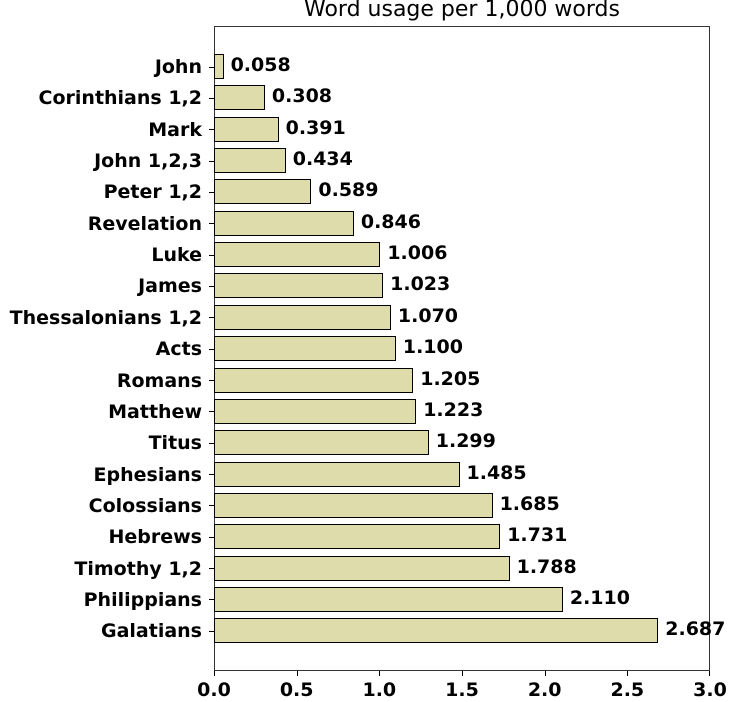 This screenshot has width=729, height=702. What do you see at coordinates (417, 253) in the screenshot?
I see `bar-value-label: 1.006` at bounding box center [417, 253].